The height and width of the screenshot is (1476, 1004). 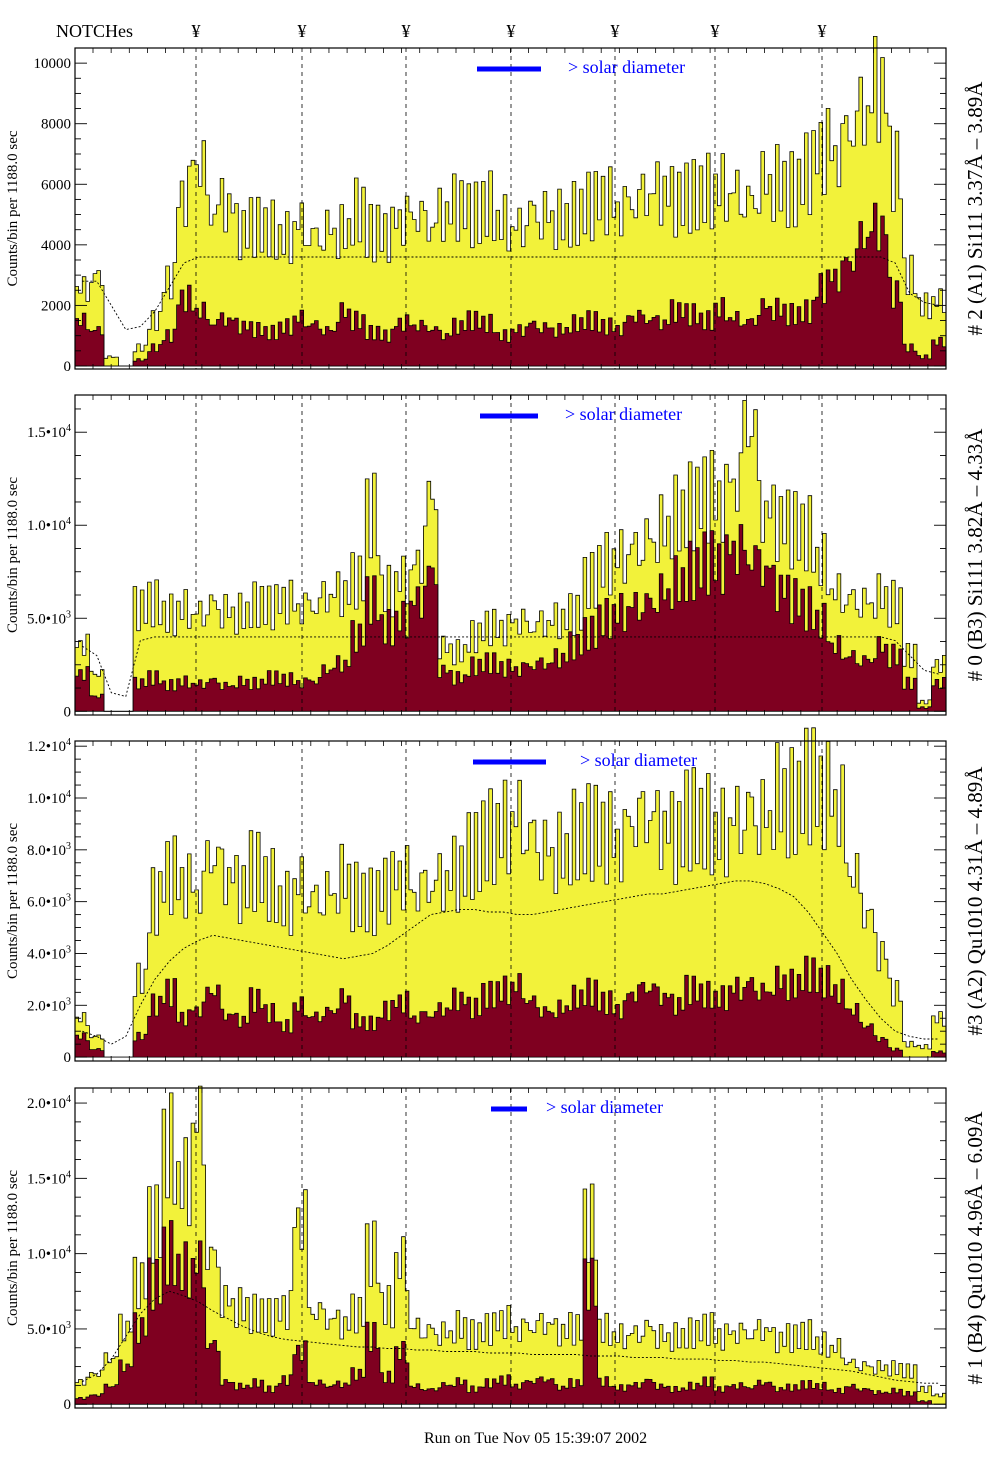 I want to click on y-tick-label: 4.0•103, so click(x=49, y=953).